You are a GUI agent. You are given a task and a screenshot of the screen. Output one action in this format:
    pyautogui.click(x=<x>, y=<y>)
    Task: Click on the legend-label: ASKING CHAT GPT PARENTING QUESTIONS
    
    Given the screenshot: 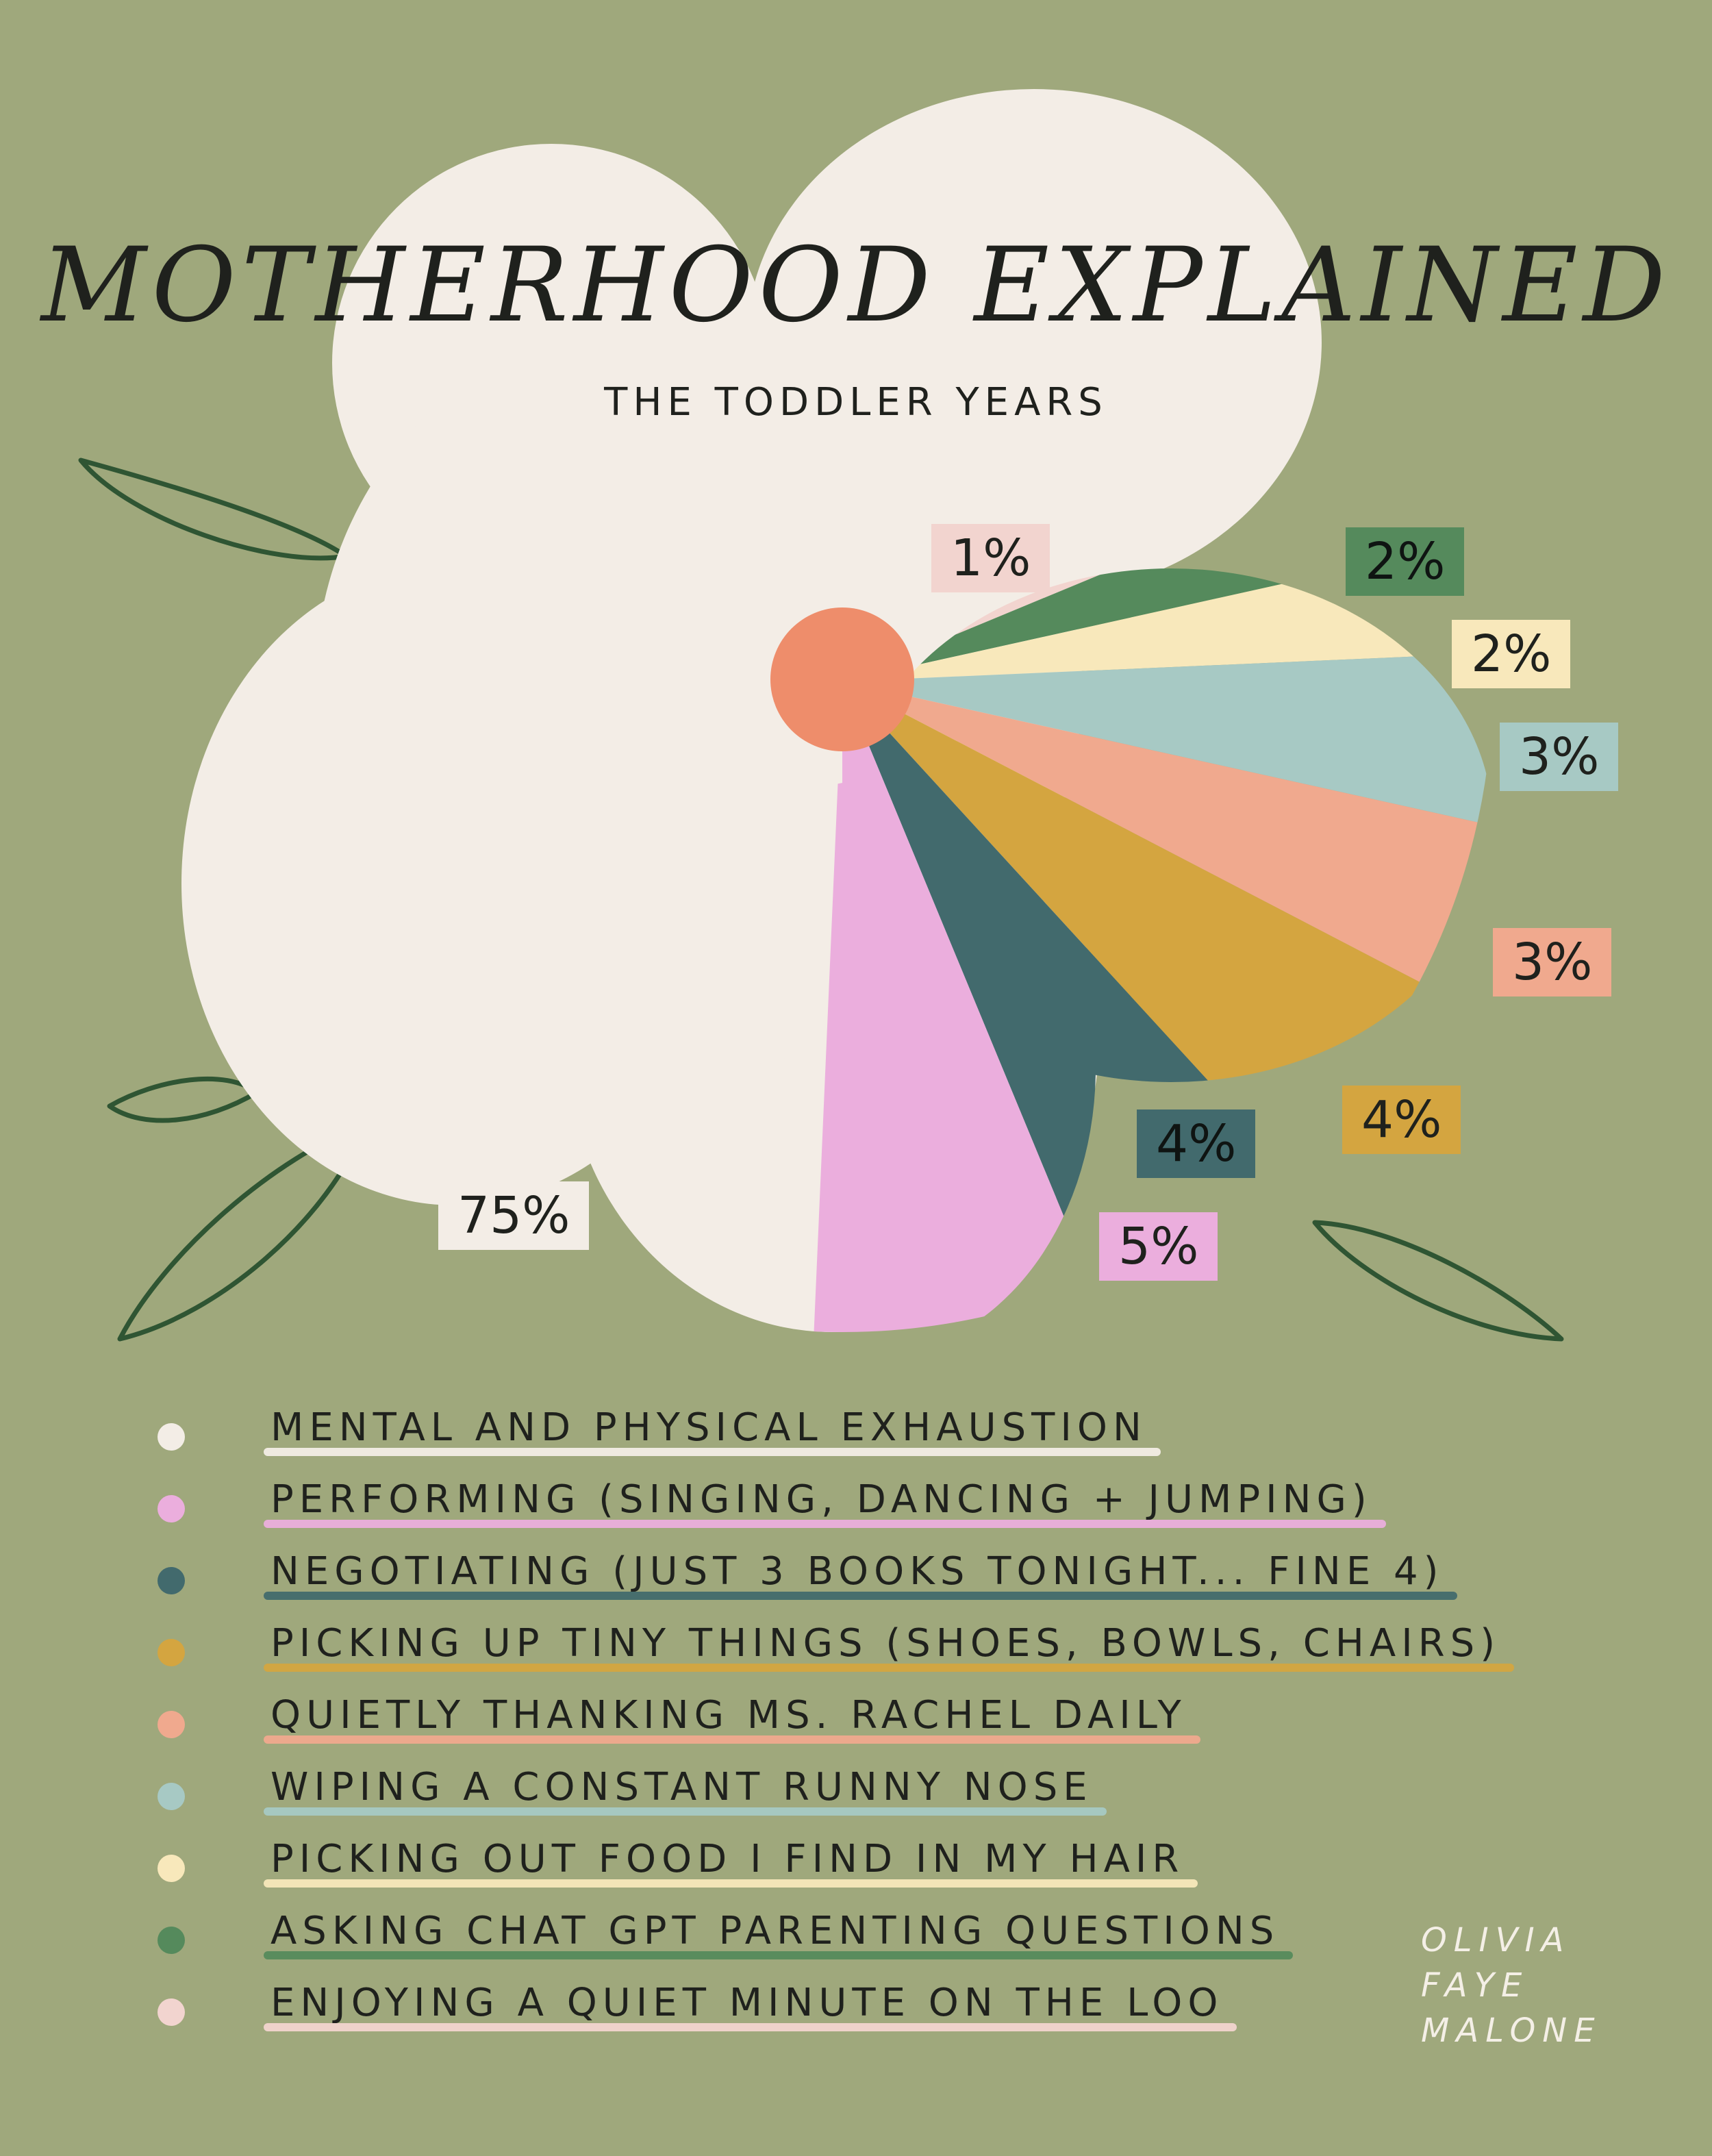 What is the action you would take?
    pyautogui.click(x=779, y=1933)
    